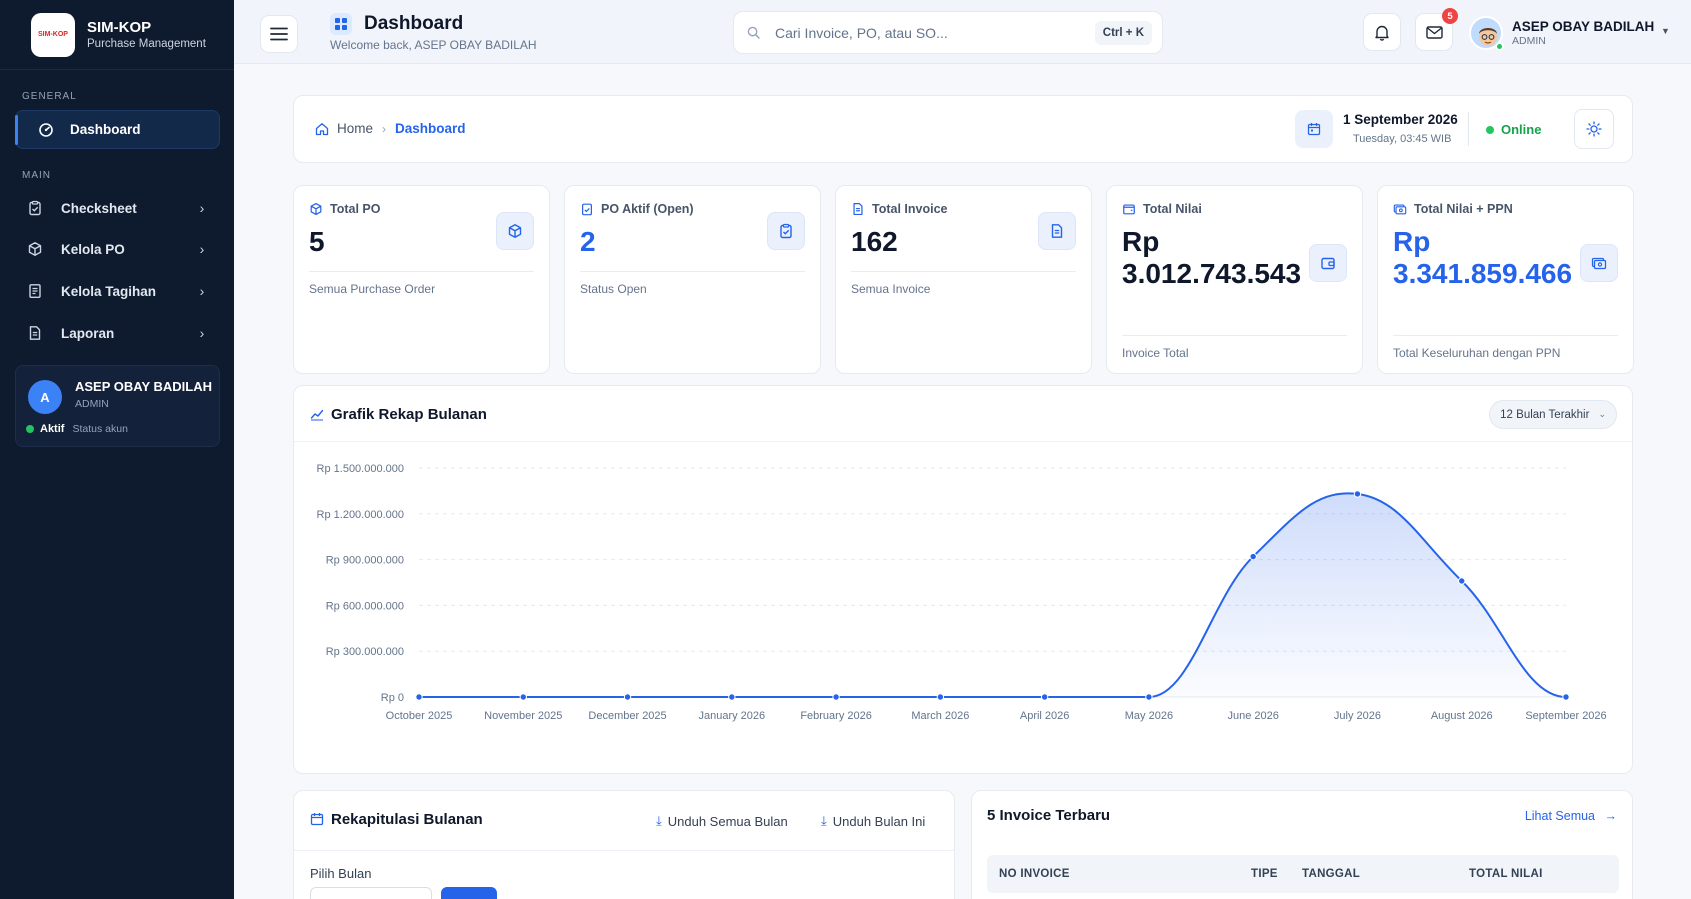 Image resolution: width=1691 pixels, height=899 pixels. I want to click on sidebar-item-label: Laporan, so click(88, 333).